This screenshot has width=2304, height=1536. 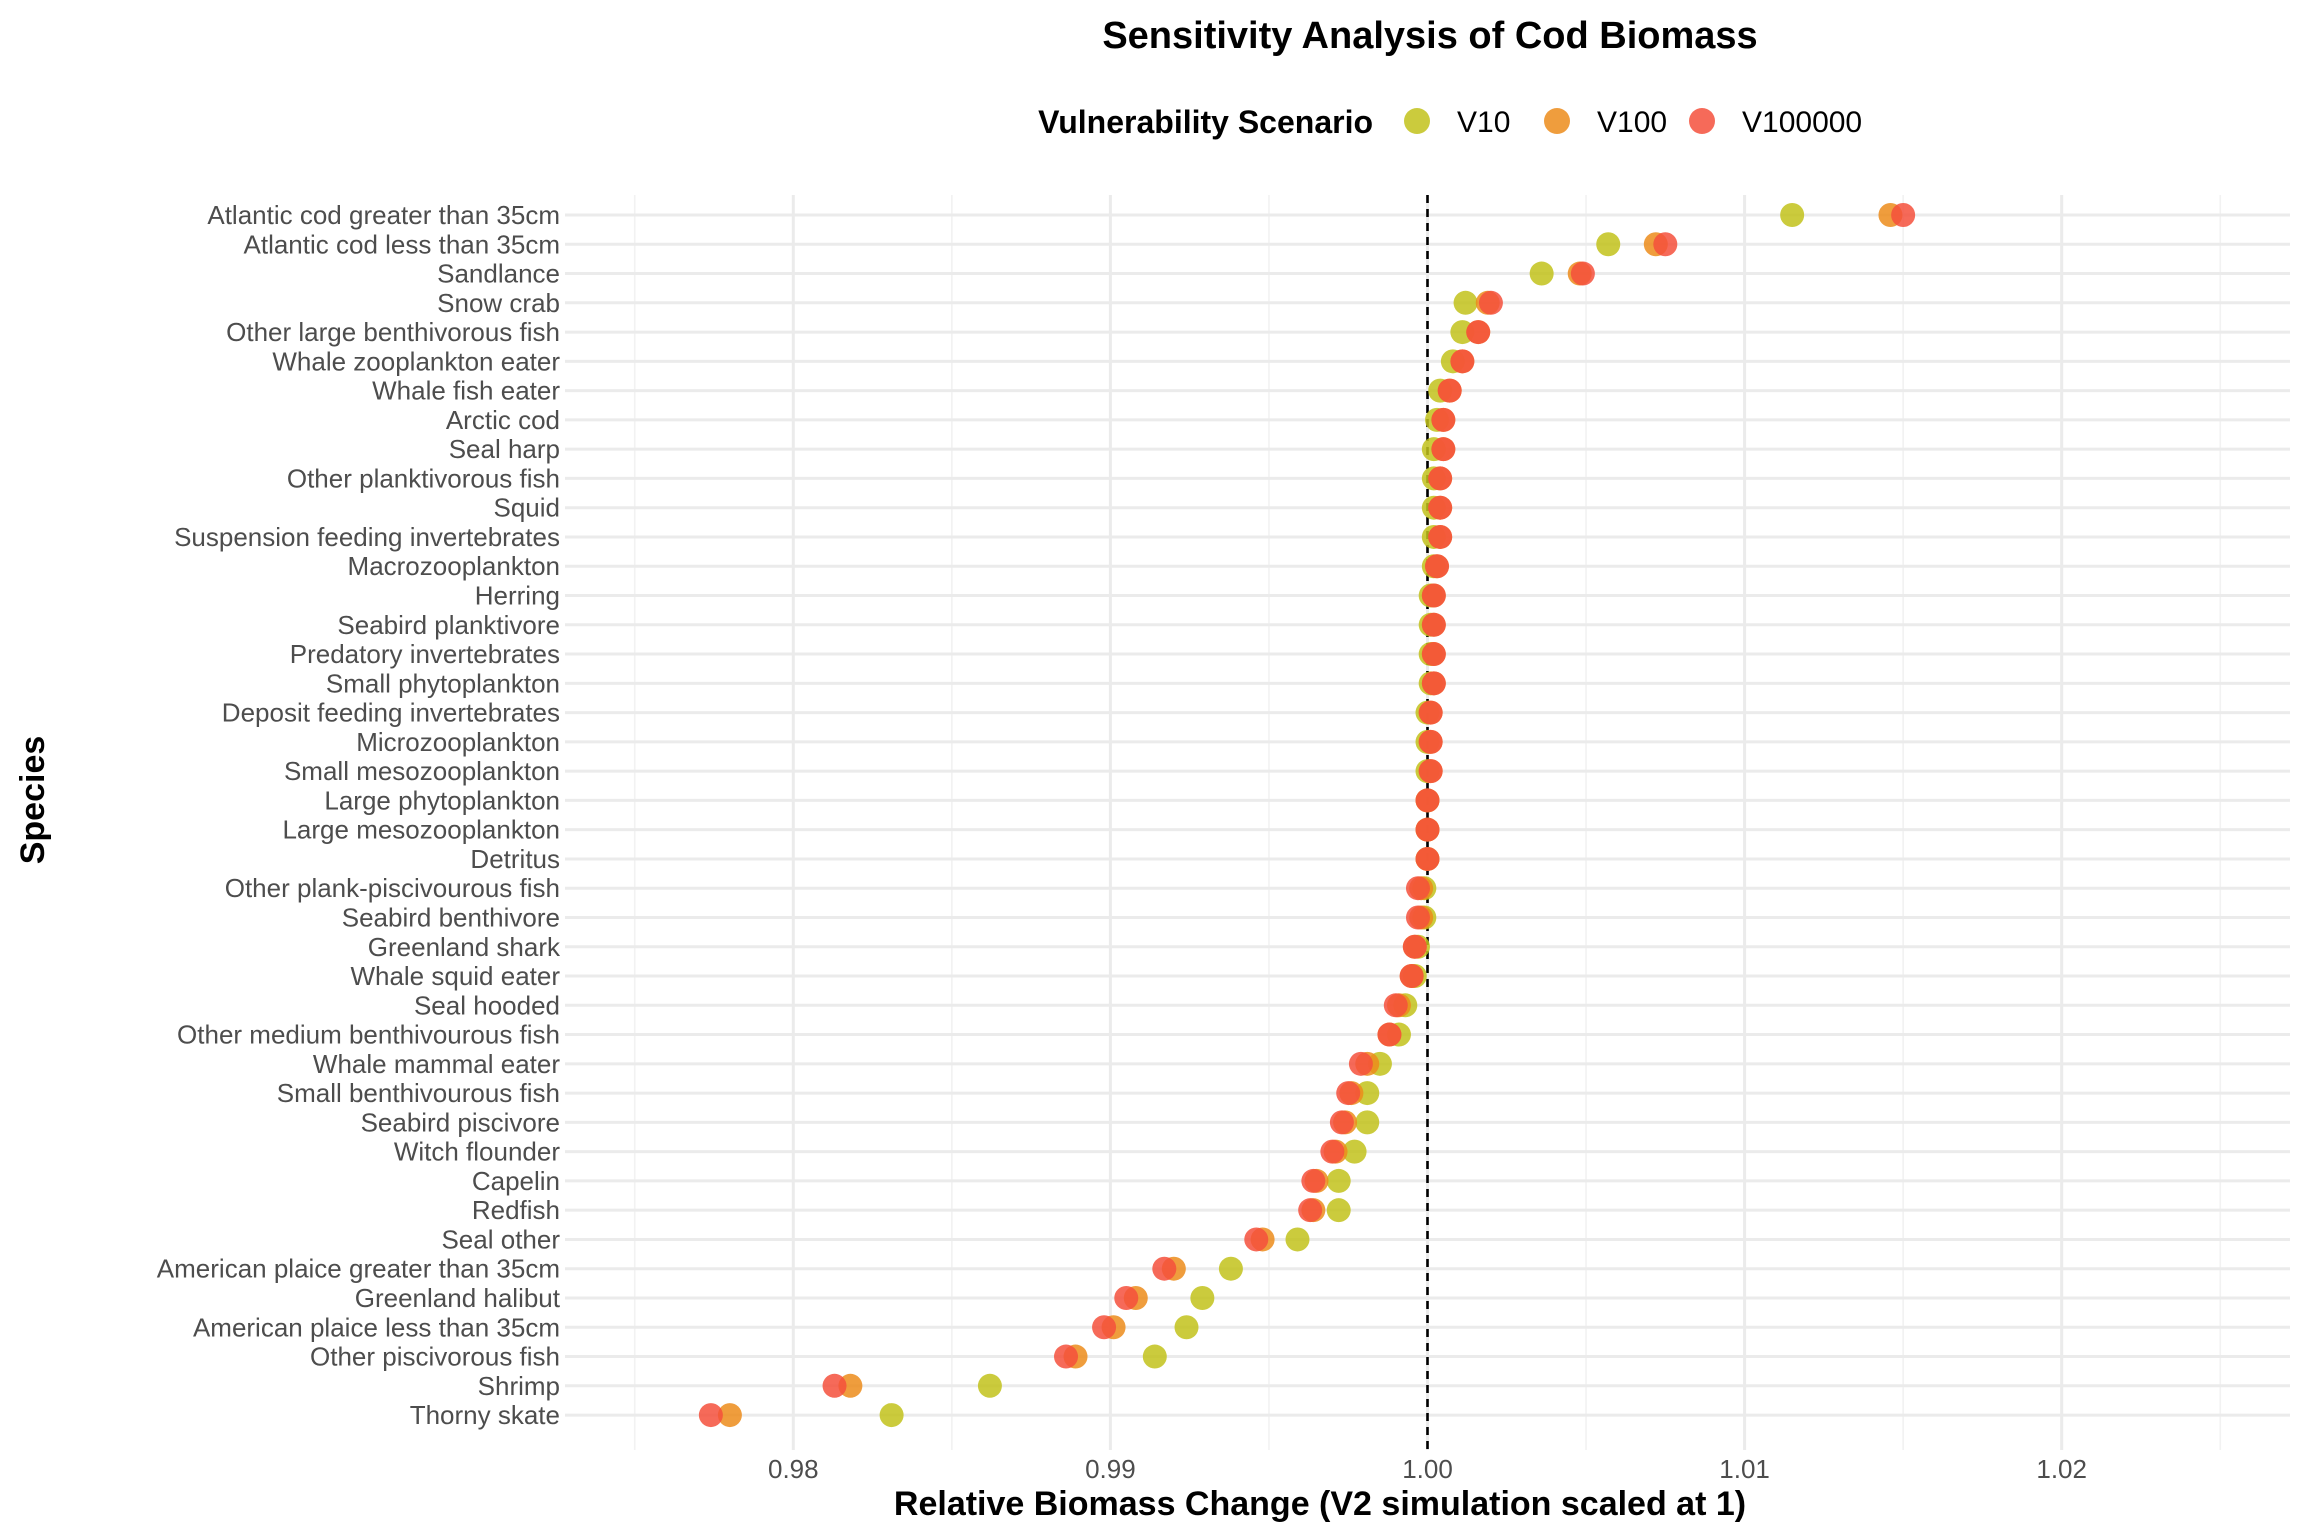 What do you see at coordinates (485, 1415) in the screenshot?
I see `y-tick-label: Thorny skate` at bounding box center [485, 1415].